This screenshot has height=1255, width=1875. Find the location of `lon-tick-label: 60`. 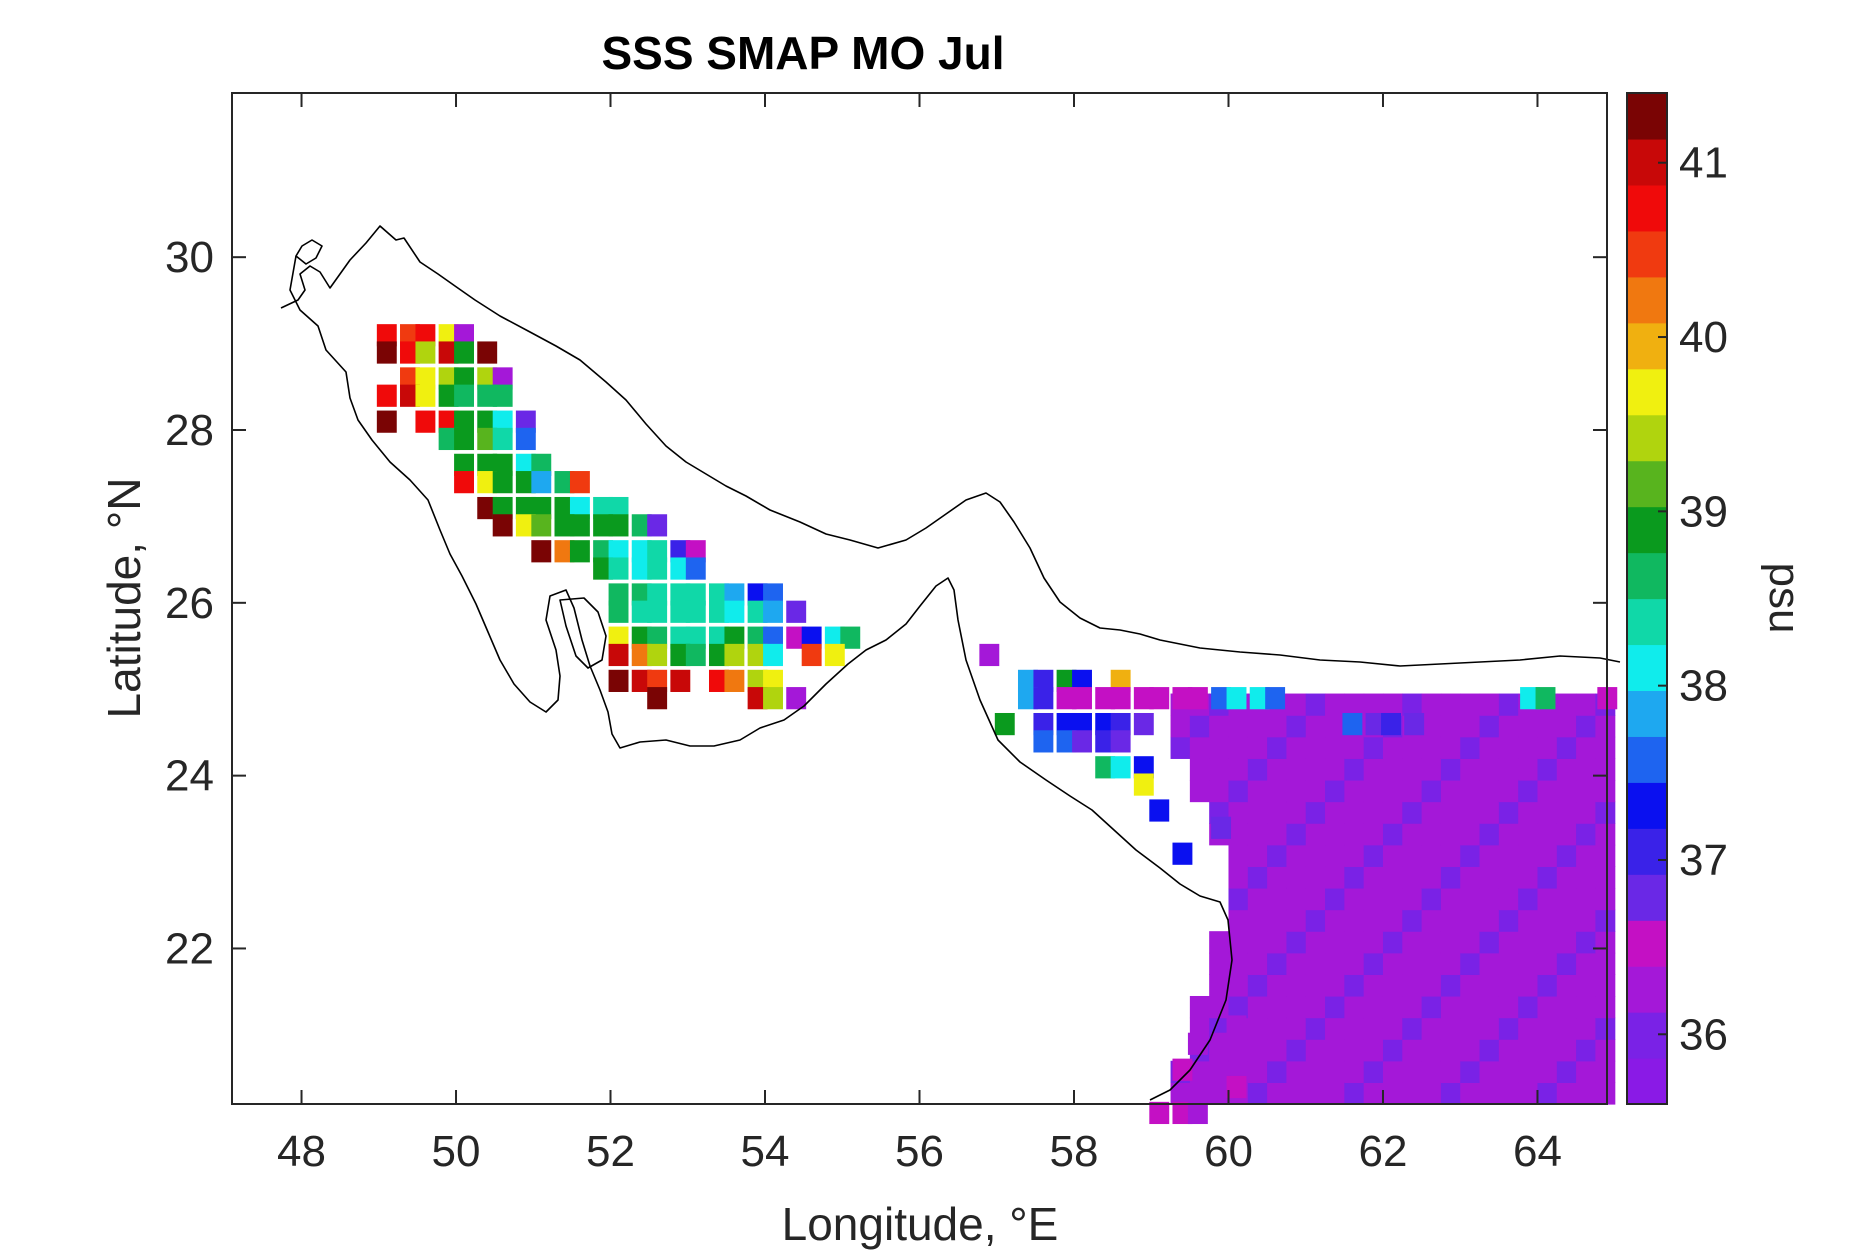

lon-tick-label: 60 is located at coordinates (1228, 1151).